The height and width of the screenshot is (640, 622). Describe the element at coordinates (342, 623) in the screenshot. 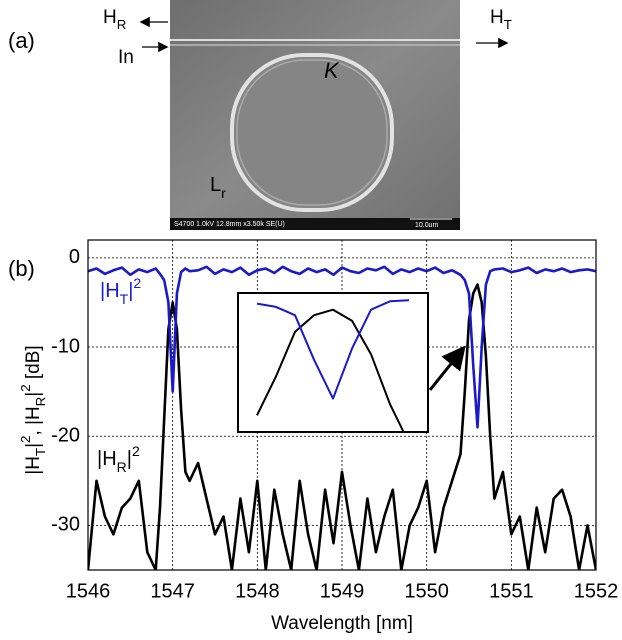

I see `x-axis-label: Wavelength [nm]` at that location.